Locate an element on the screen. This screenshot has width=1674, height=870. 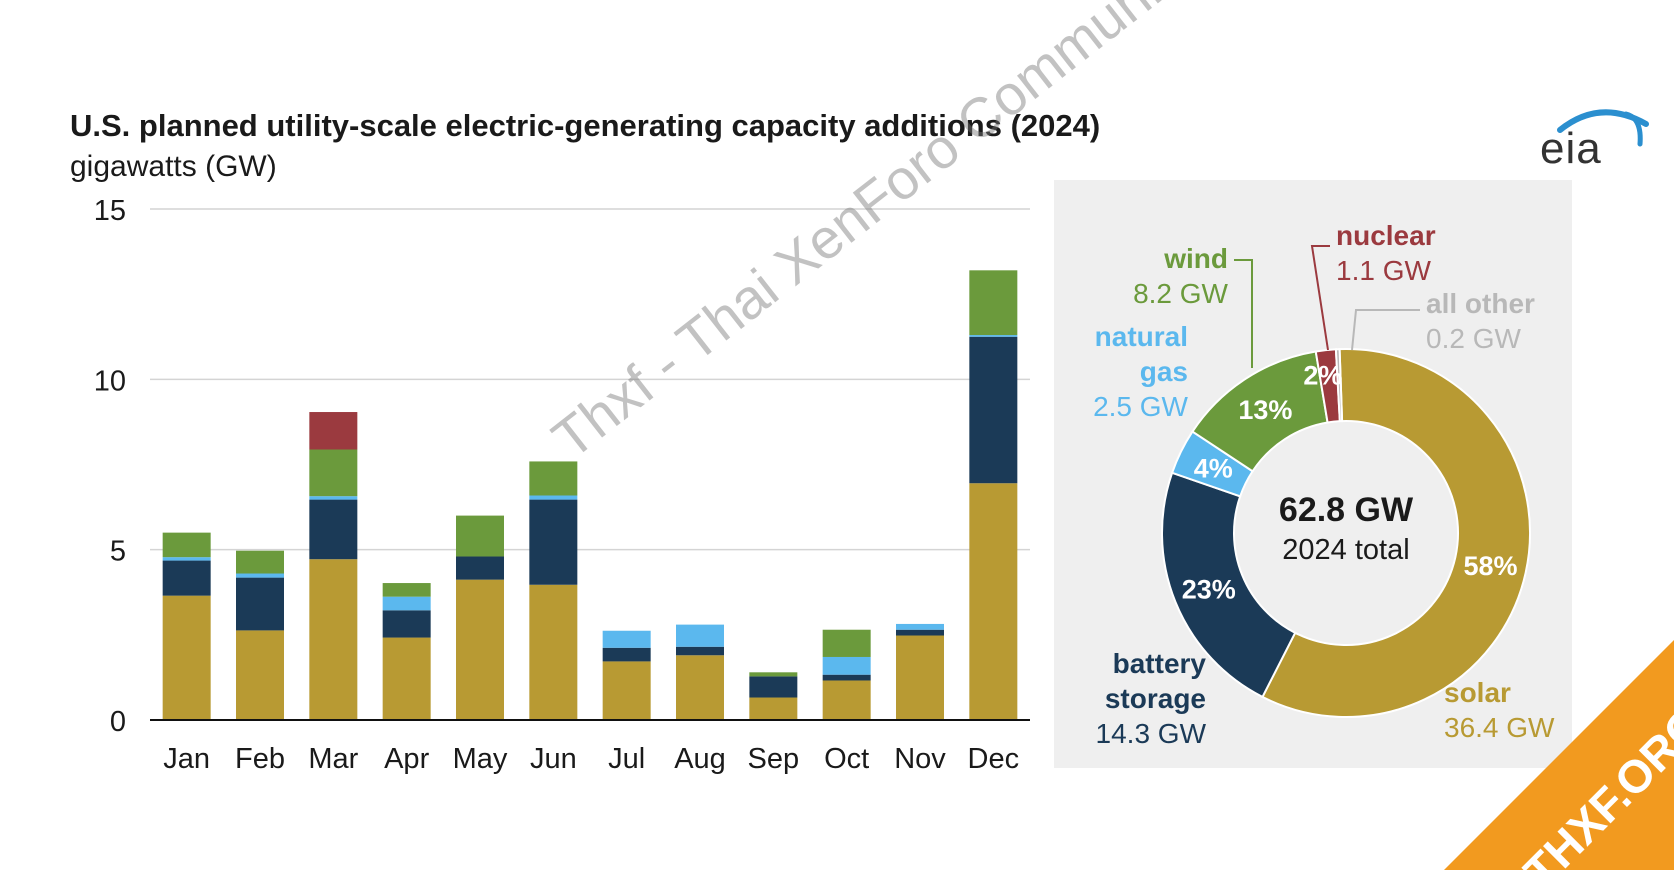
chart-subtitle: gigawatts (GW) is located at coordinates (173, 166).